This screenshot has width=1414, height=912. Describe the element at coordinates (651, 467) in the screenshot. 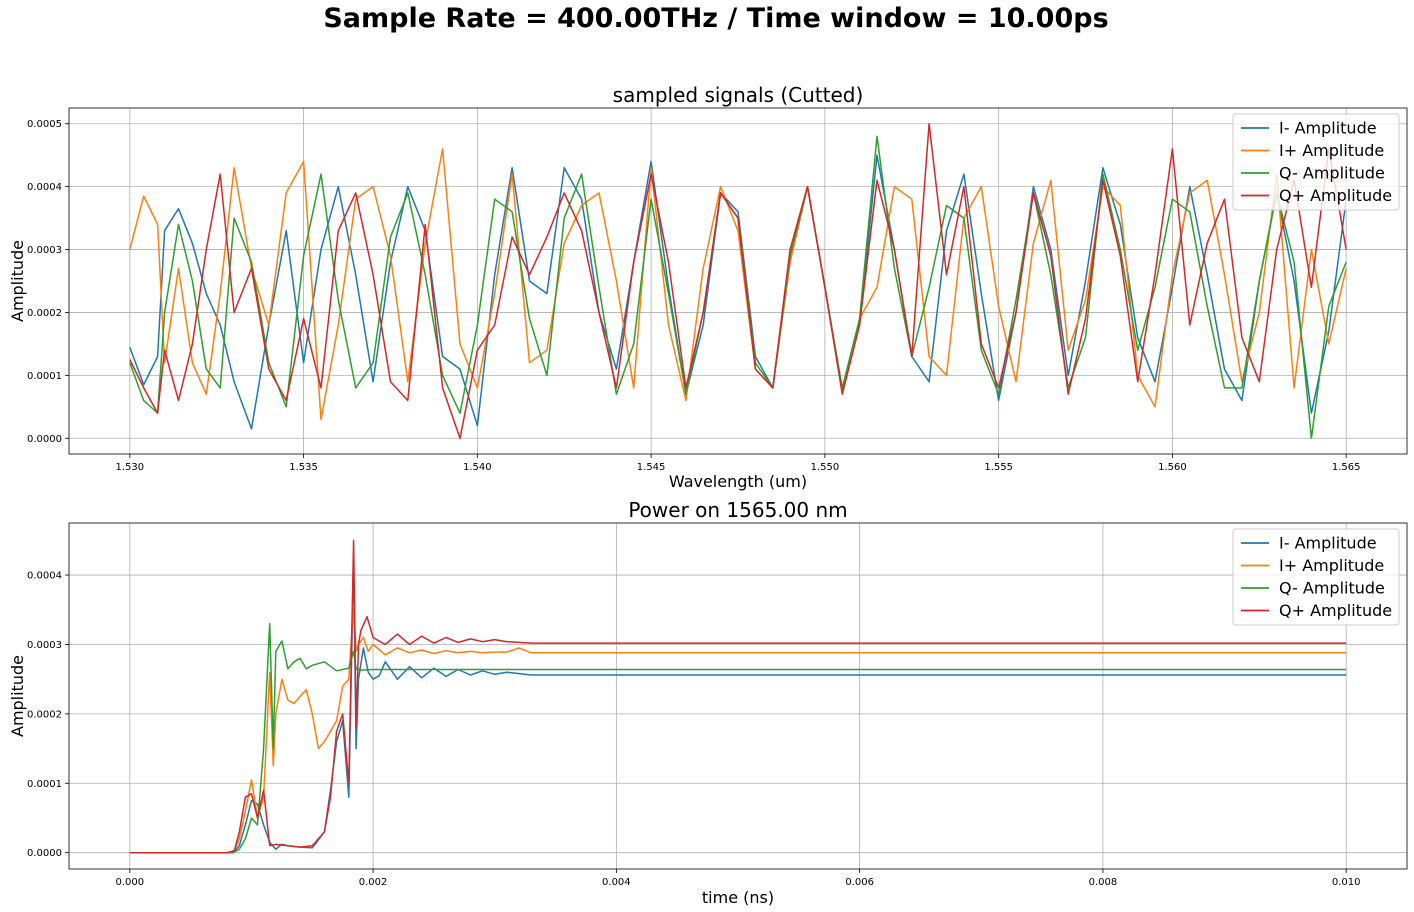

I see `top-xtick-label: 1.545` at that location.